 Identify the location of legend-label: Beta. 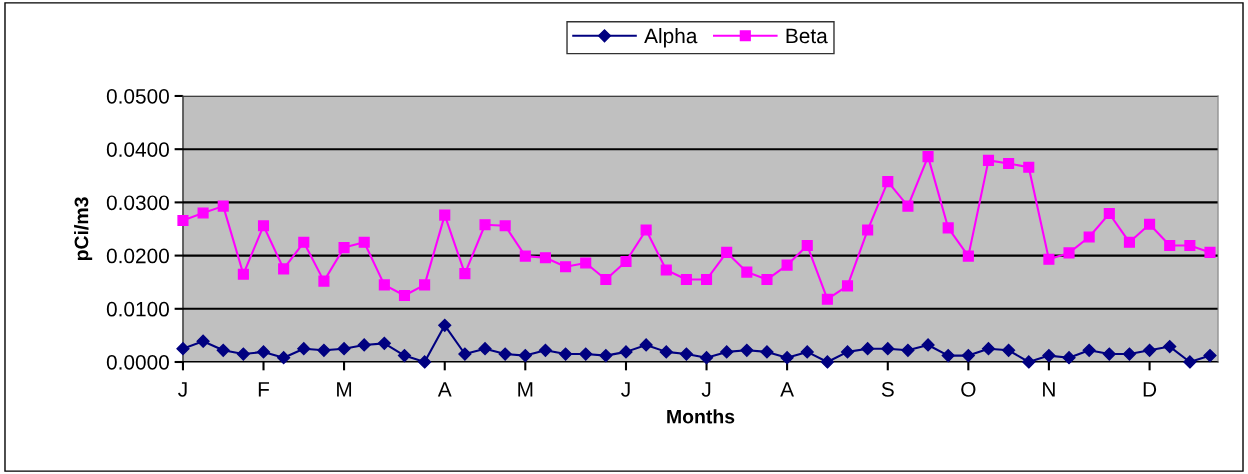
(807, 36).